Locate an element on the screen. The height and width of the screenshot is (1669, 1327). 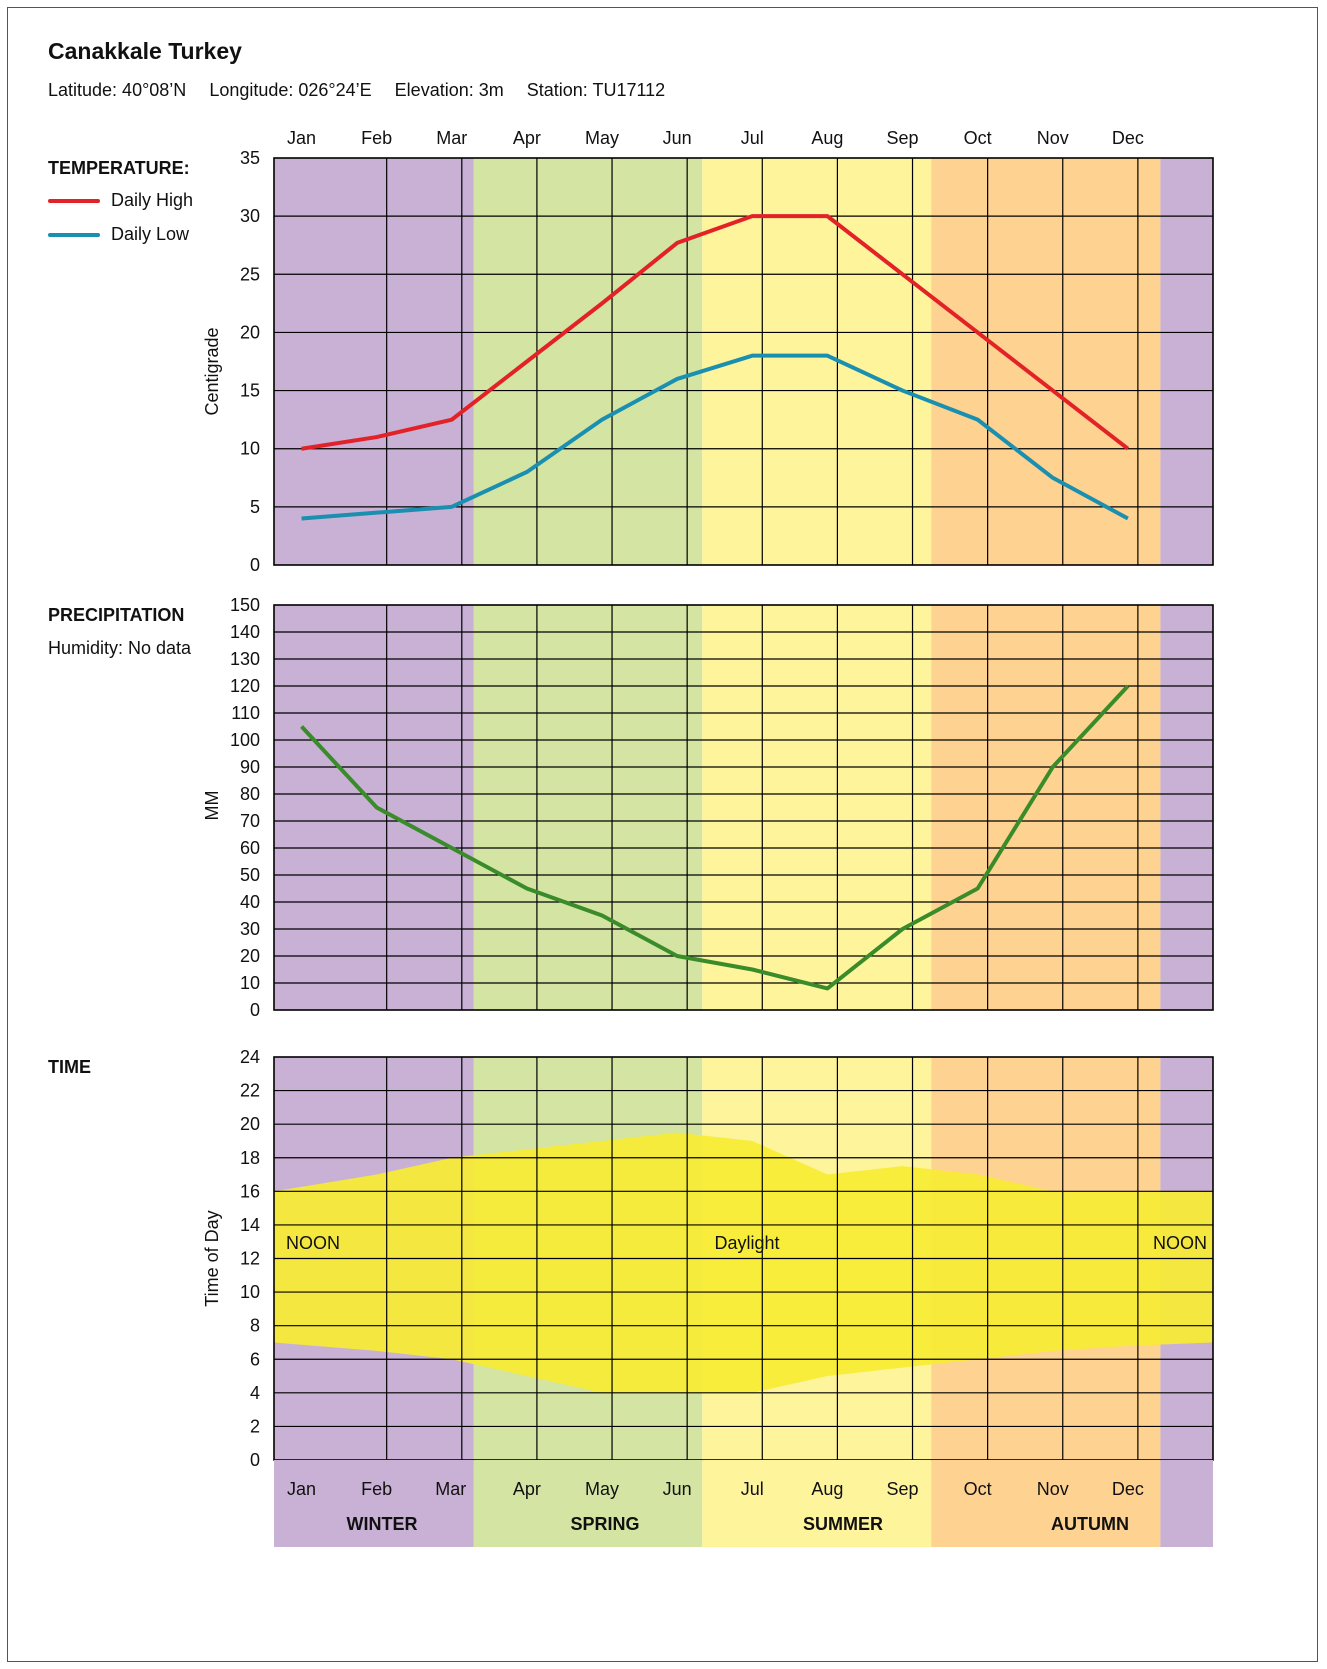
precipitation-ytick-label: 60 is located at coordinates (250, 848).